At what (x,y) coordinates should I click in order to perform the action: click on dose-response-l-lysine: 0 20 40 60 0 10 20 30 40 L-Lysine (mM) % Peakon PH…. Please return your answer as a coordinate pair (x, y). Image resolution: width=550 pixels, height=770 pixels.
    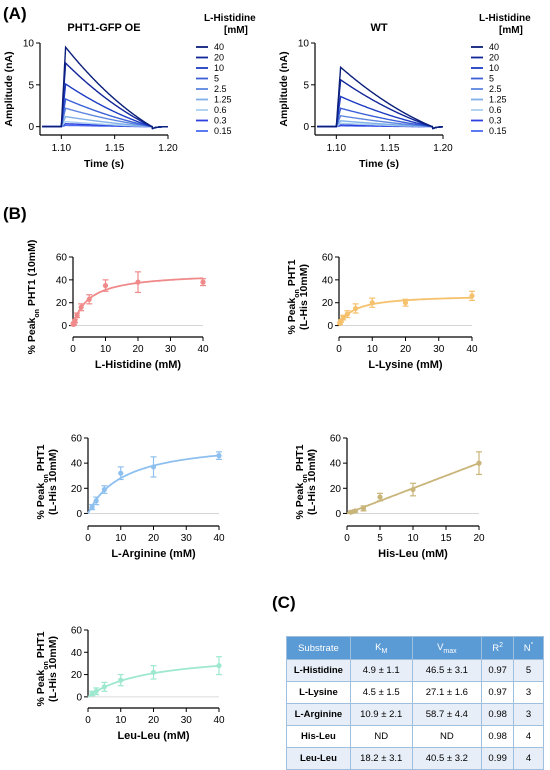
    Looking at the image, I should click on (382, 312).